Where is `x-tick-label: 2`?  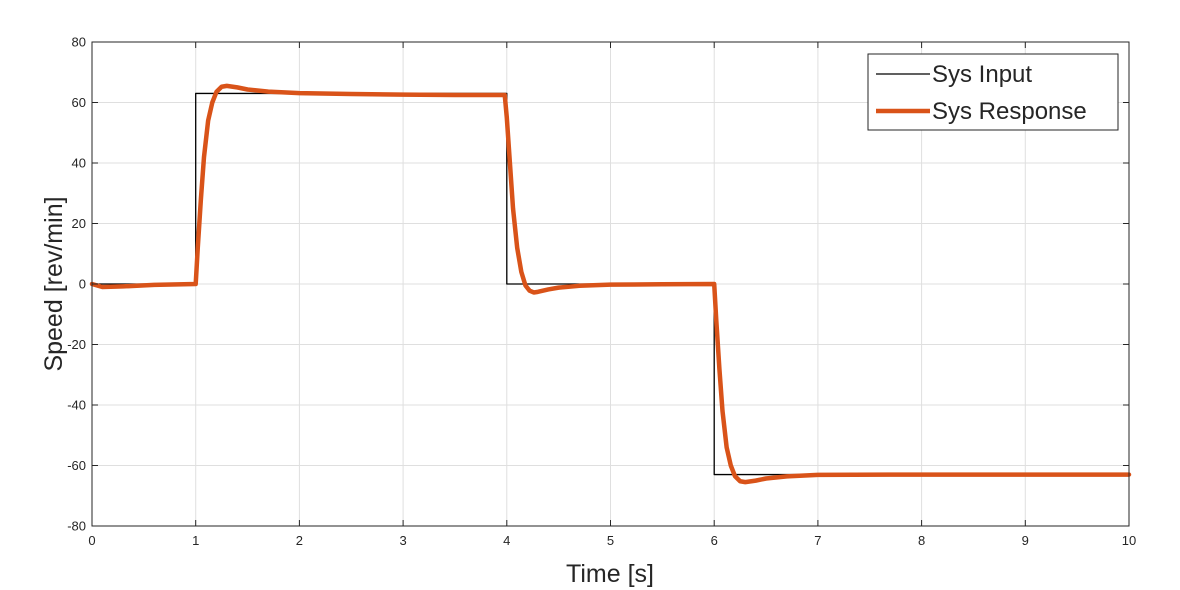 x-tick-label: 2 is located at coordinates (299, 540).